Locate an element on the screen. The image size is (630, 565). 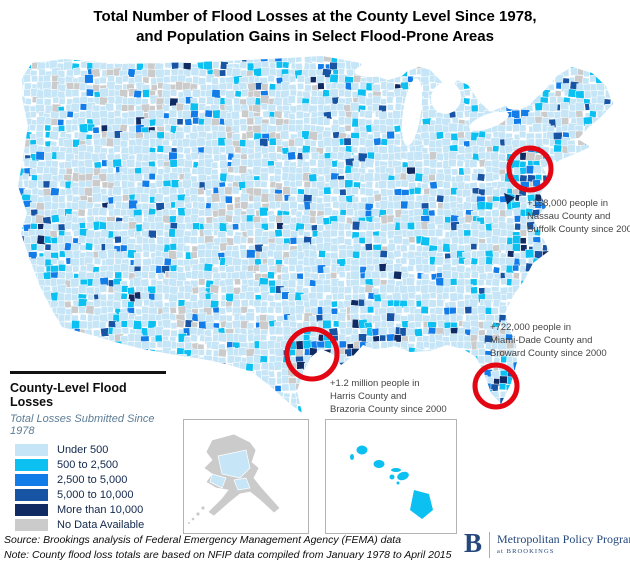
alaska-map is located at coordinates (234, 478).